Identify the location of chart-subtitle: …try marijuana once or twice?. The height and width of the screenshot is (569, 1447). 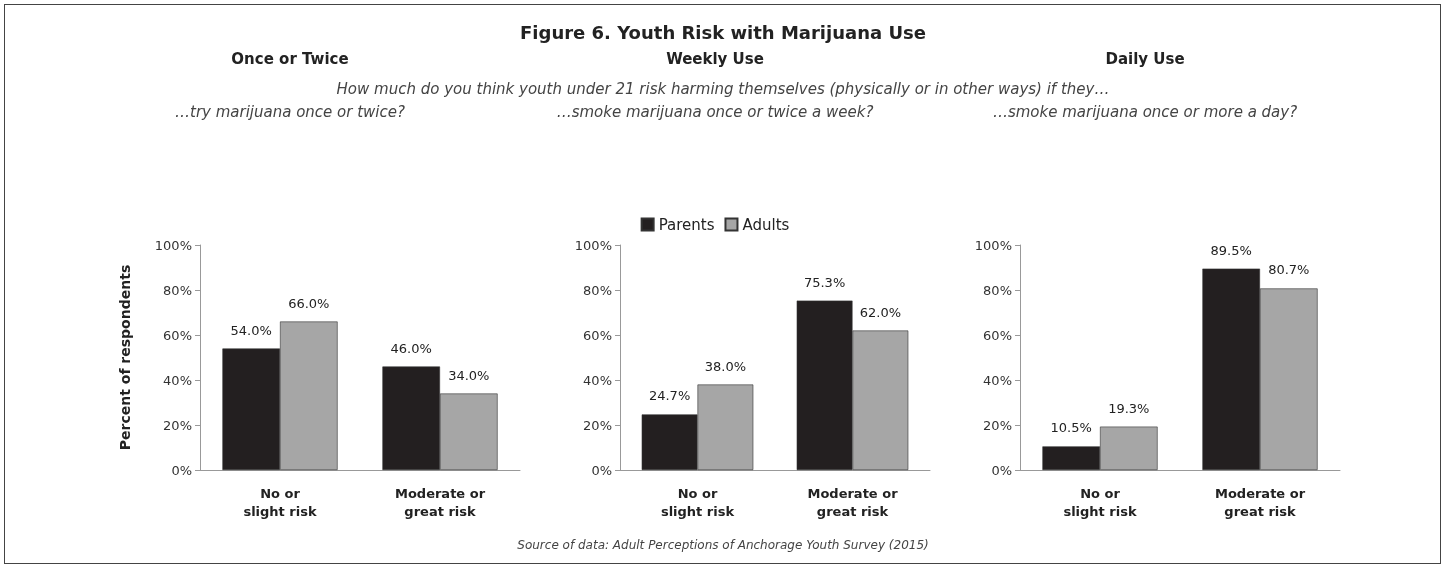
(290, 111).